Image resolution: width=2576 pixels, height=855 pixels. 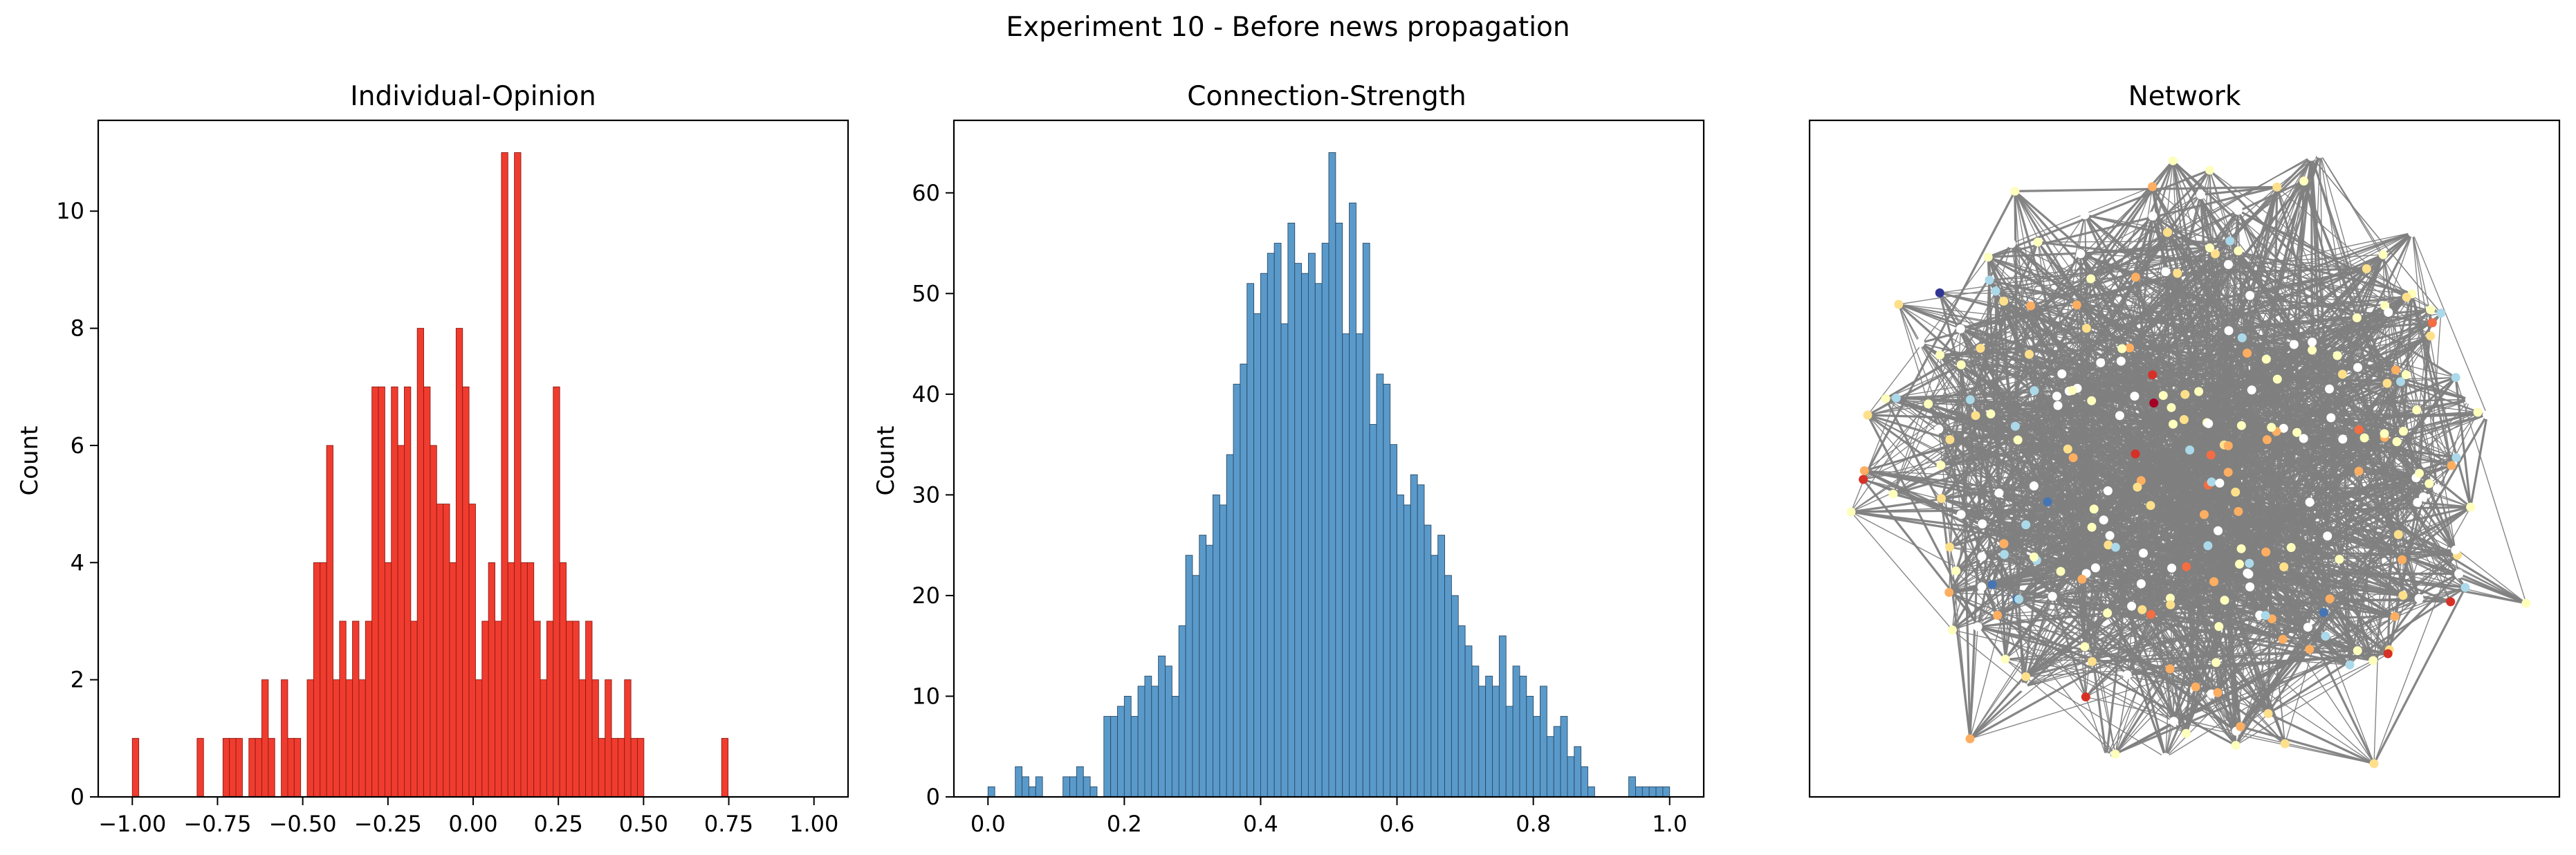 What do you see at coordinates (926, 293) in the screenshot?
I see `strength-y-tick-label: 50` at bounding box center [926, 293].